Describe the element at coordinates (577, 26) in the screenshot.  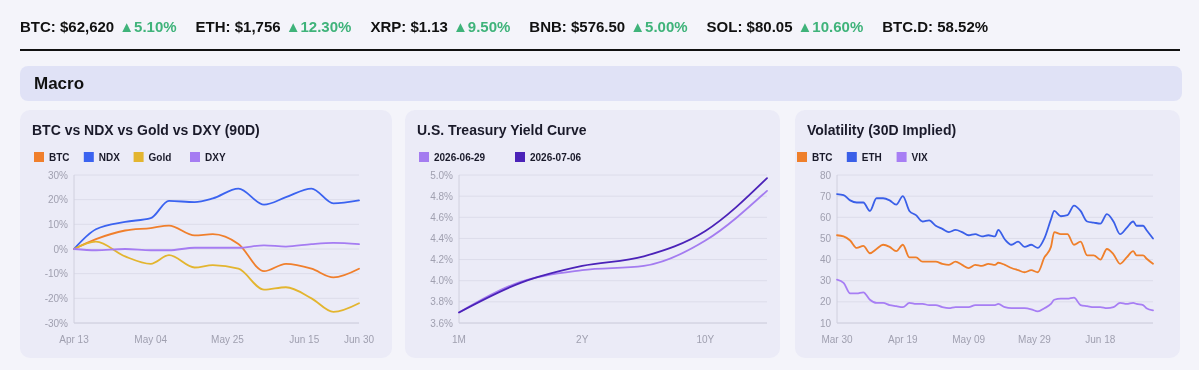
I see `text: BNB: $576.50` at that location.